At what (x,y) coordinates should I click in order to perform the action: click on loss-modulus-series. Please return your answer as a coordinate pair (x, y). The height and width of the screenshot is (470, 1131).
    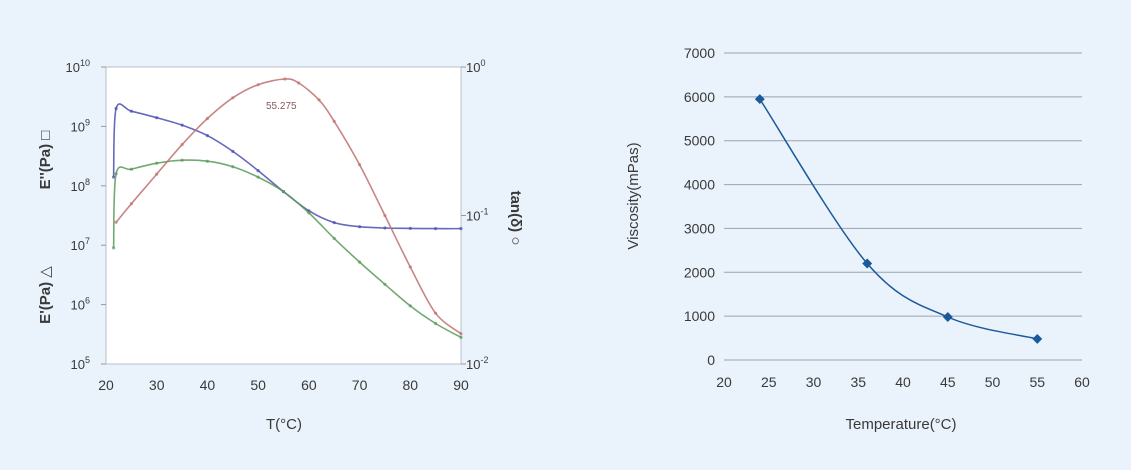
    Looking at the image, I should click on (287, 249).